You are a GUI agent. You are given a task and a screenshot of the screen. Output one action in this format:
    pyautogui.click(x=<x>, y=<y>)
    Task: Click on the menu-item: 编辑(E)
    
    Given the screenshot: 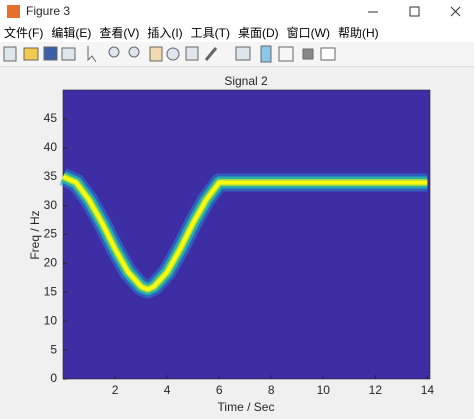 What is the action you would take?
    pyautogui.click(x=71, y=33)
    